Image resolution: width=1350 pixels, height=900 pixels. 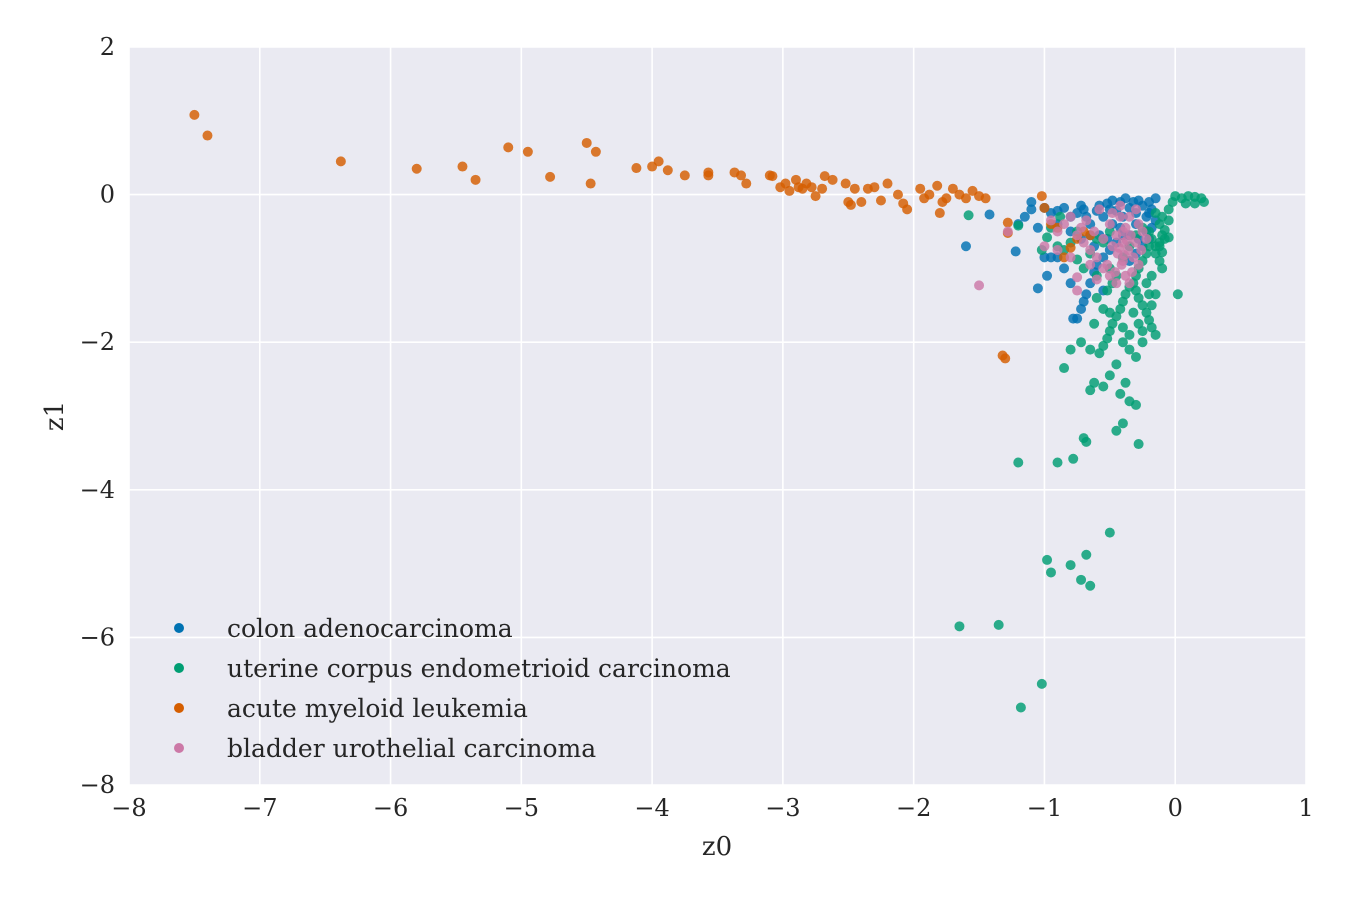 What do you see at coordinates (521, 808) in the screenshot?
I see `x-tick-label: −5` at bounding box center [521, 808].